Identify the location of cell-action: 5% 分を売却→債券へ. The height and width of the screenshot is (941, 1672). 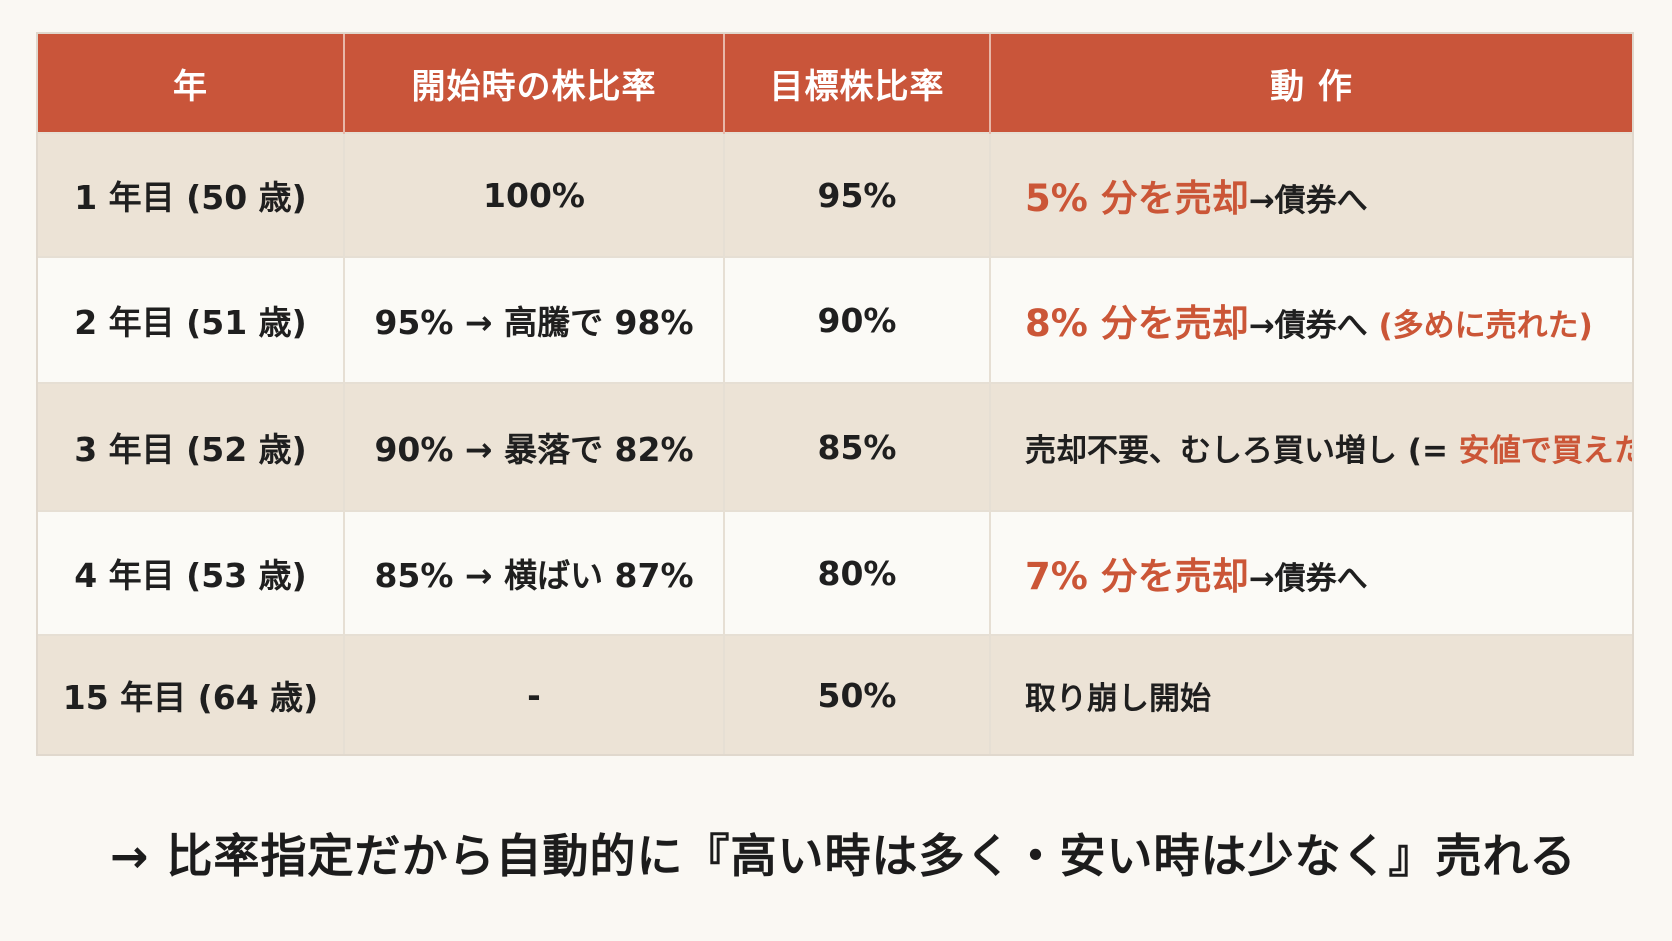
(1311, 194).